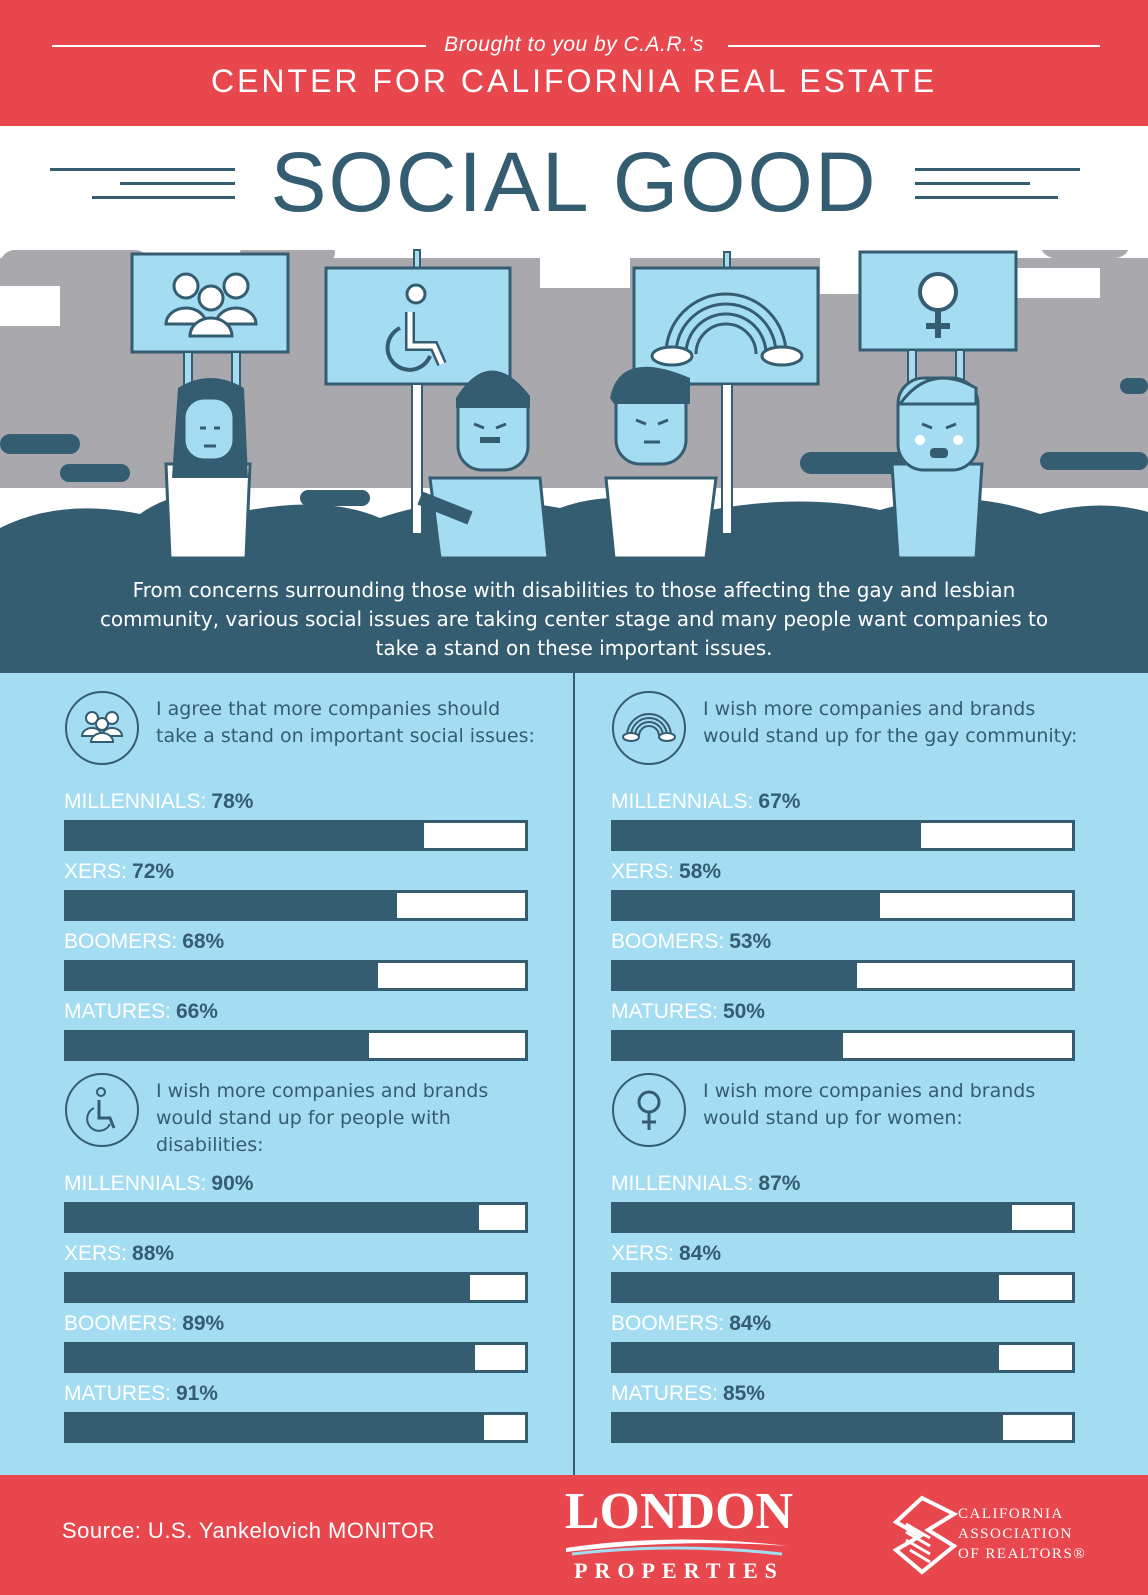 This screenshot has width=1148, height=1595. I want to click on bar-row: XERS: 58%, so click(843, 895).